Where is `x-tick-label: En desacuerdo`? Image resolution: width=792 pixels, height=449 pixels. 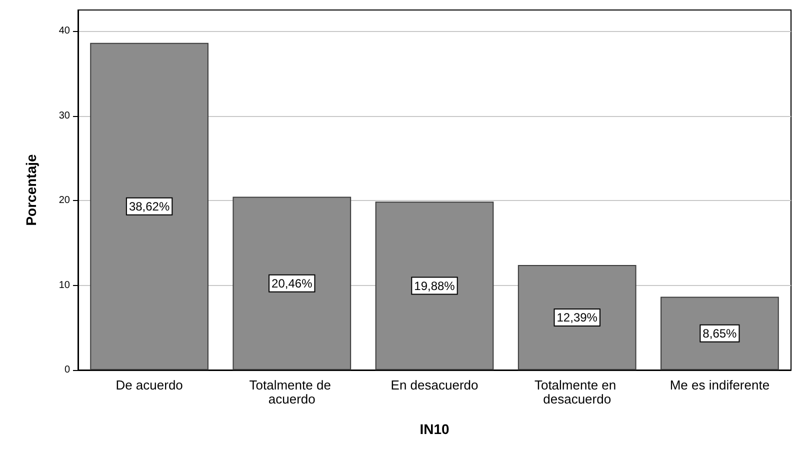 x-tick-label: En desacuerdo is located at coordinates (434, 385).